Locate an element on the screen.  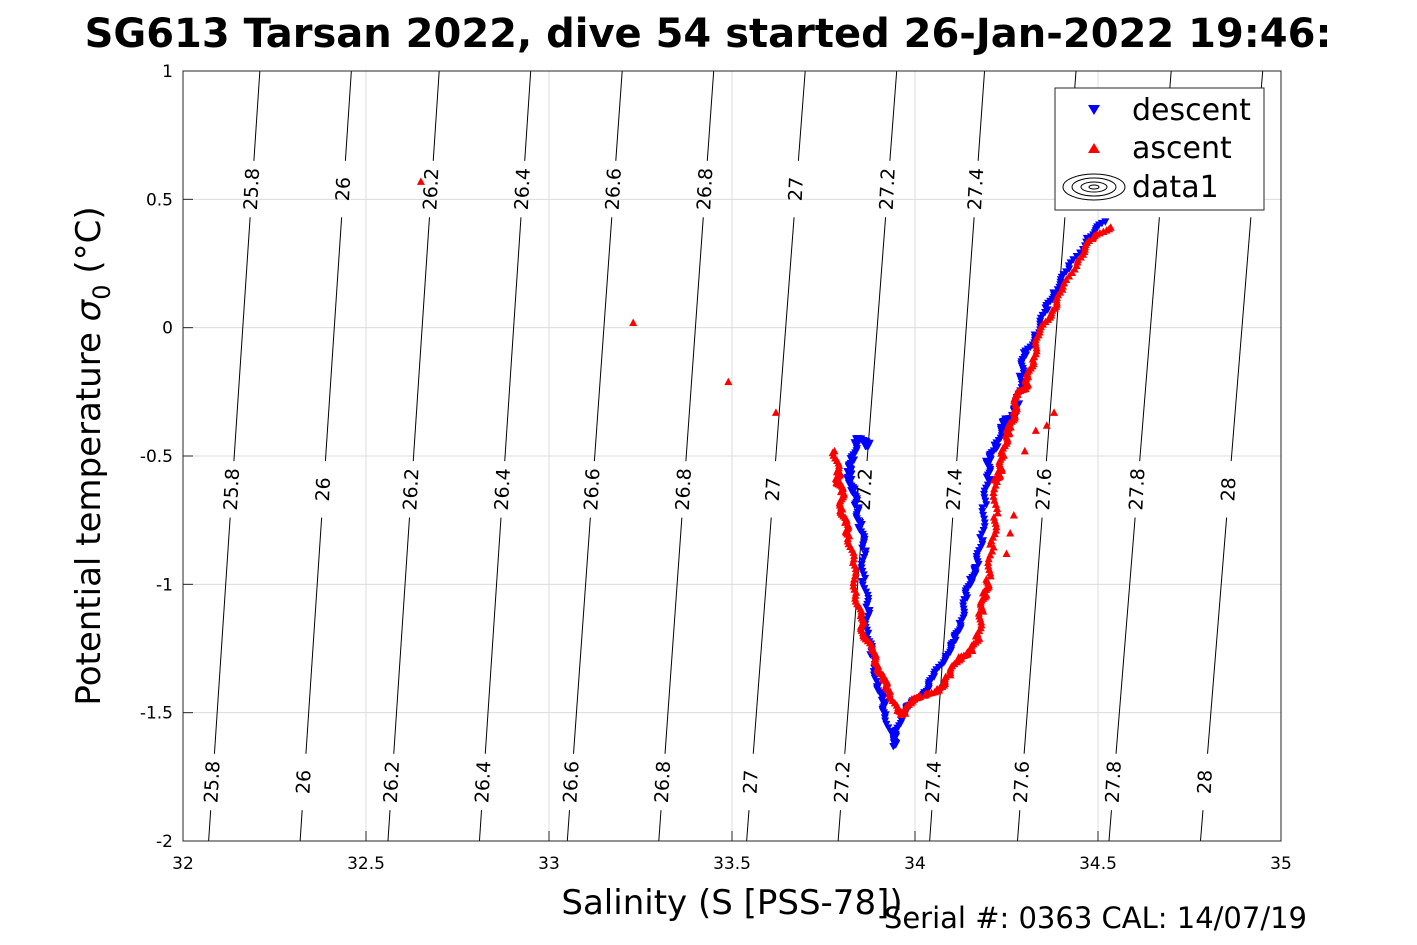
legend: descent ascent data1 is located at coordinates (1159, 149).